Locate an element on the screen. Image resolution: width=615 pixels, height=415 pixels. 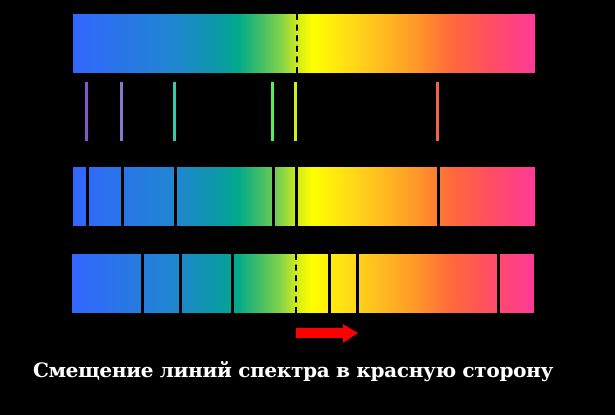
absorption-spectrum-redshifted is located at coordinates (303, 283).